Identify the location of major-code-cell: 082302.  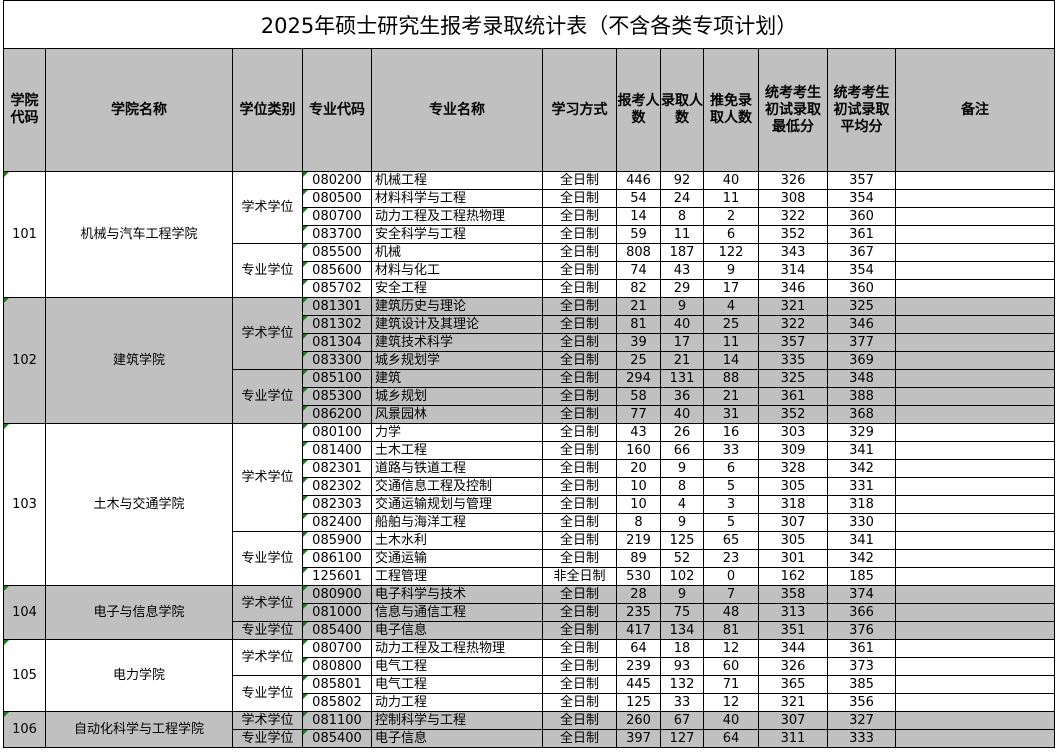
(337, 486).